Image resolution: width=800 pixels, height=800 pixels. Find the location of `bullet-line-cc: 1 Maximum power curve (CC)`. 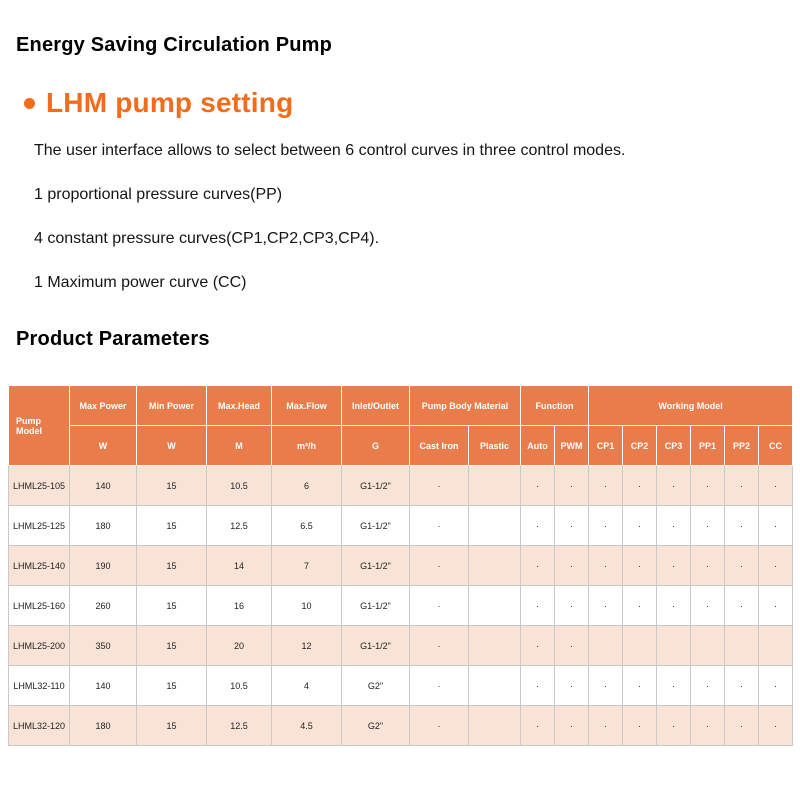

bullet-line-cc: 1 Maximum power curve (CC) is located at coordinates (140, 282).